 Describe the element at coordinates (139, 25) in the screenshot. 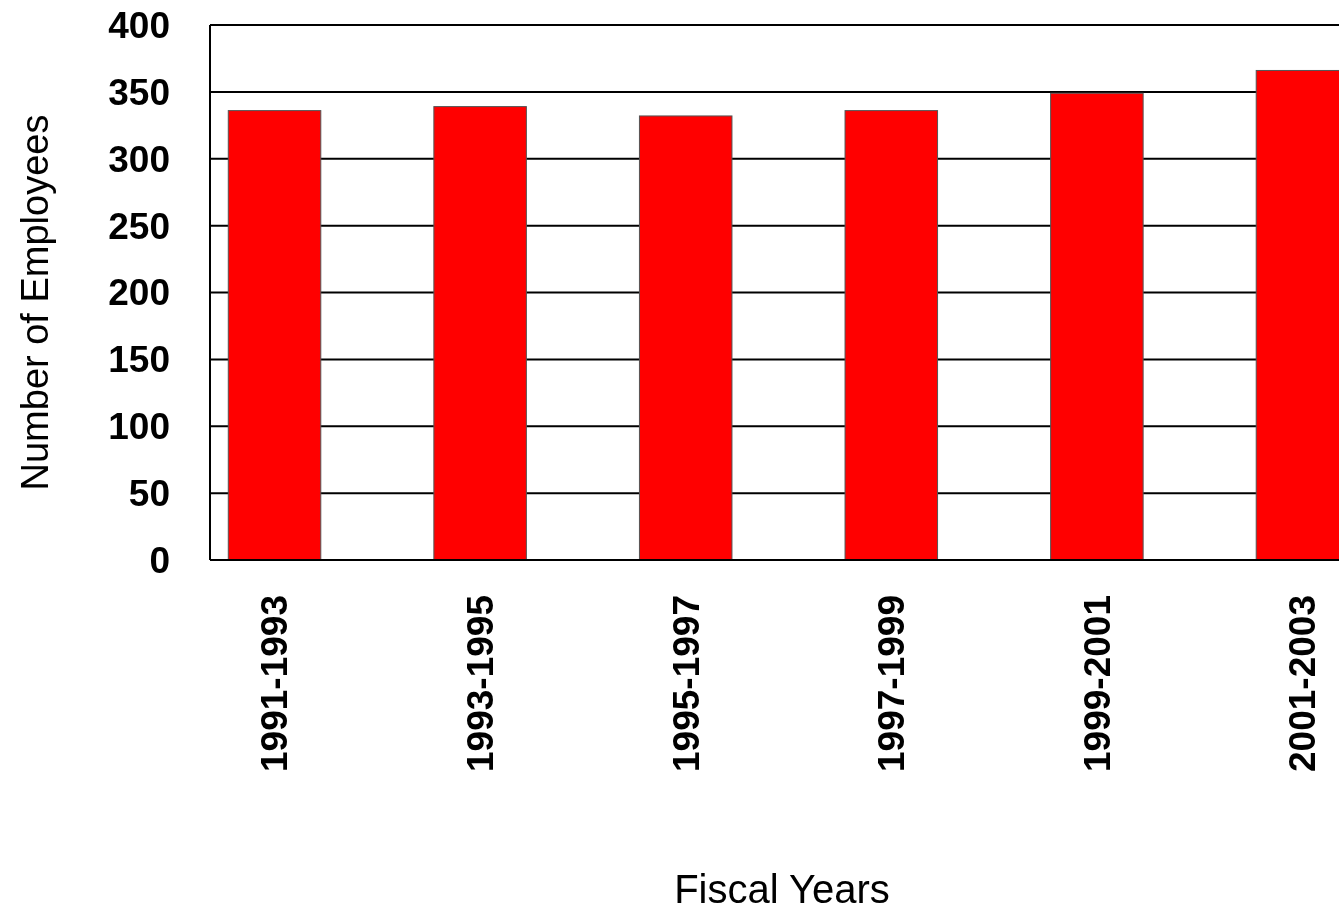

I see `y-tick-label: 400` at that location.